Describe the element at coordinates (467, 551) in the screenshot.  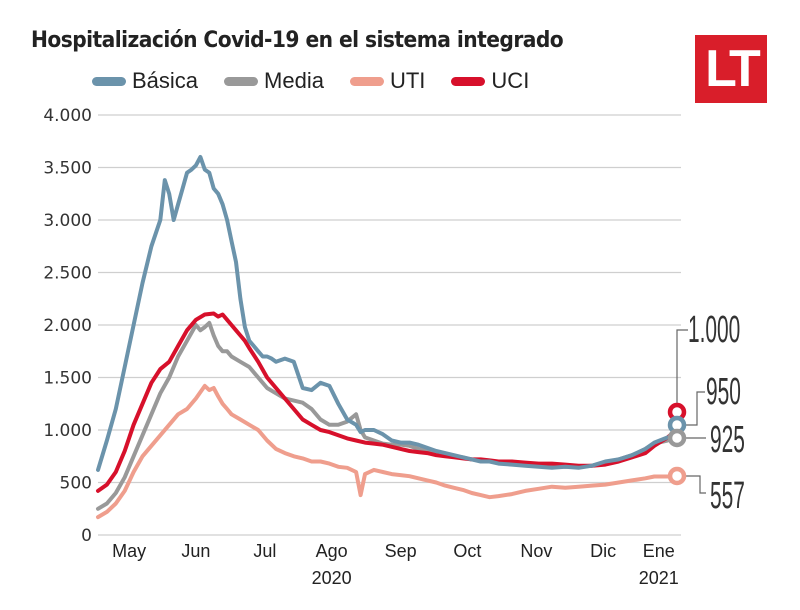
I see `x-tick-label: Oct` at that location.